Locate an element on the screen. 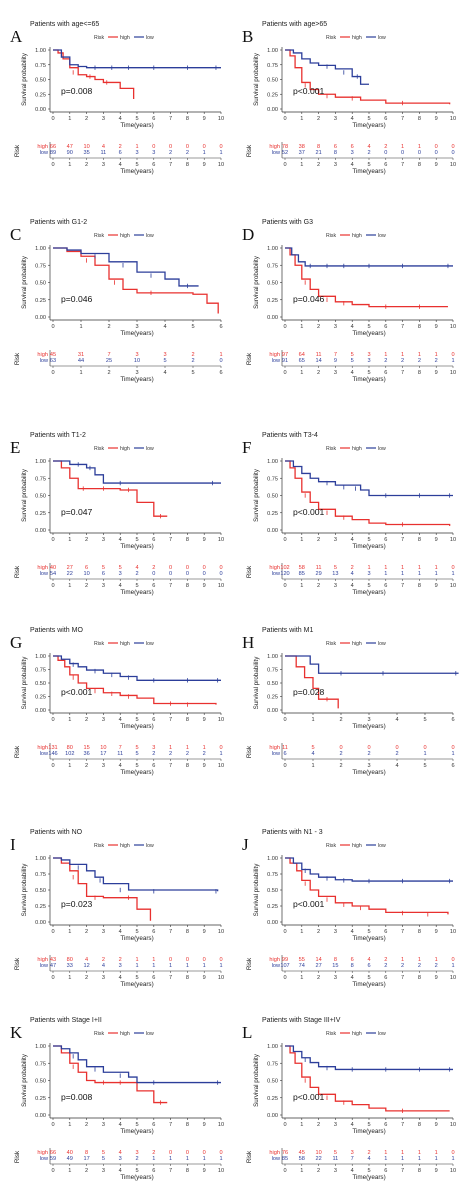  panel-letter: F is located at coordinates (246, 447).